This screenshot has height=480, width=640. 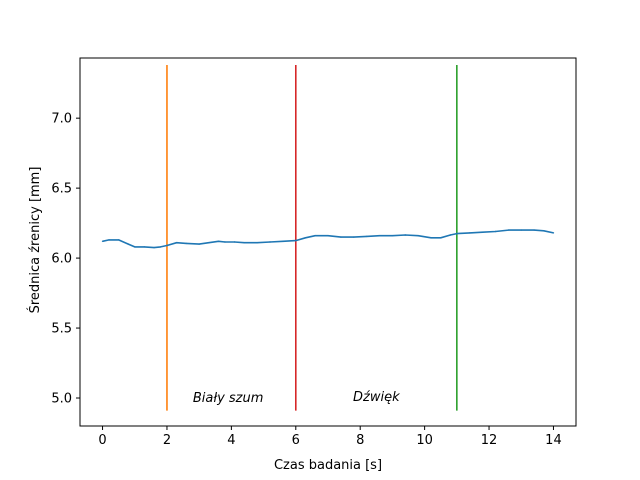 I want to click on y-tick-label: 5.5, so click(x=61, y=329).